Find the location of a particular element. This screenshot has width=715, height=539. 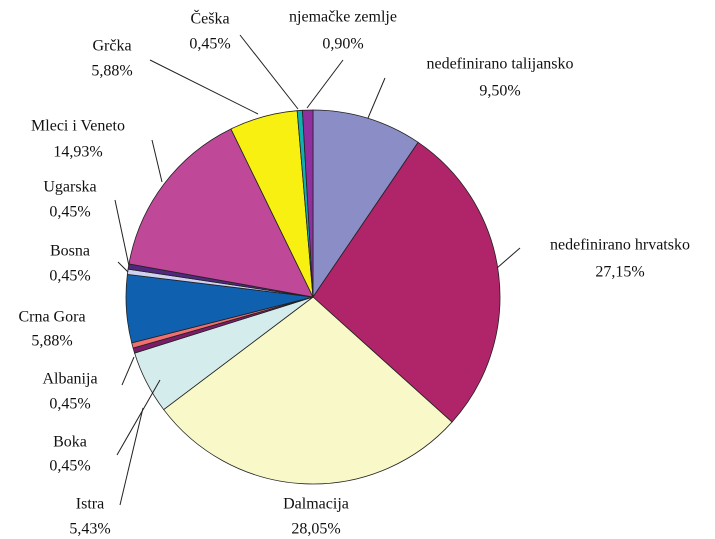

slice-label: Boka is located at coordinates (70, 442).